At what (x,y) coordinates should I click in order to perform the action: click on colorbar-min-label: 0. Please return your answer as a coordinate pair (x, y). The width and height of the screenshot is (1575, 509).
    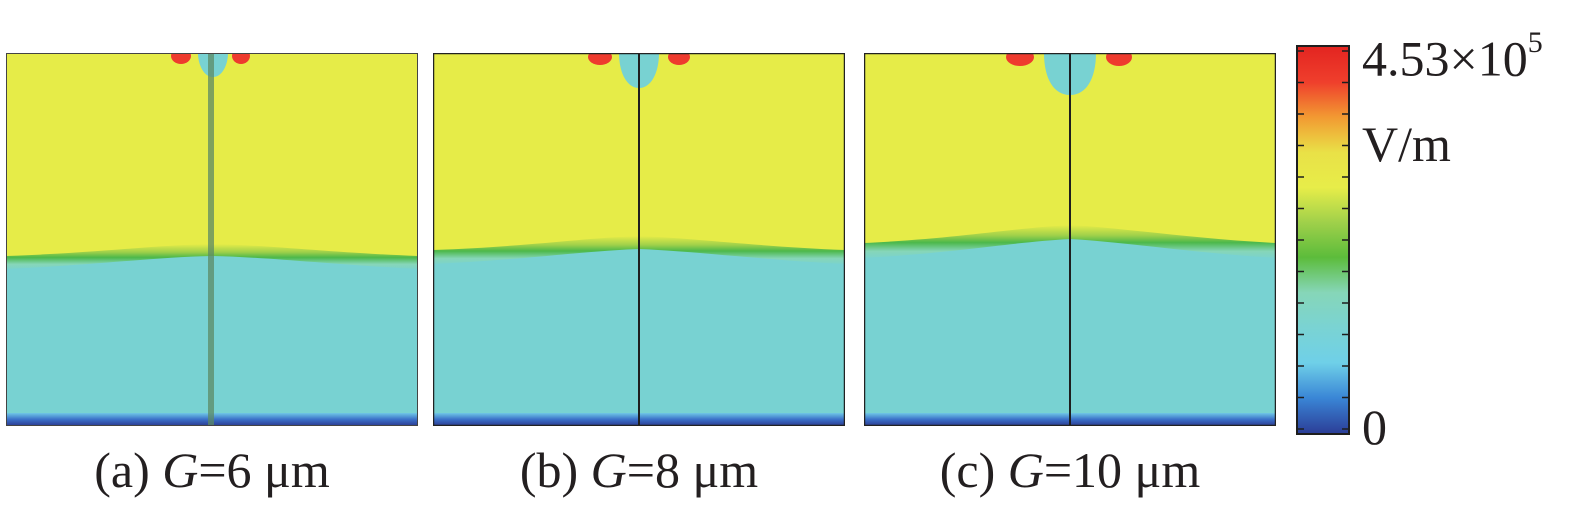
    Looking at the image, I should click on (1374, 427).